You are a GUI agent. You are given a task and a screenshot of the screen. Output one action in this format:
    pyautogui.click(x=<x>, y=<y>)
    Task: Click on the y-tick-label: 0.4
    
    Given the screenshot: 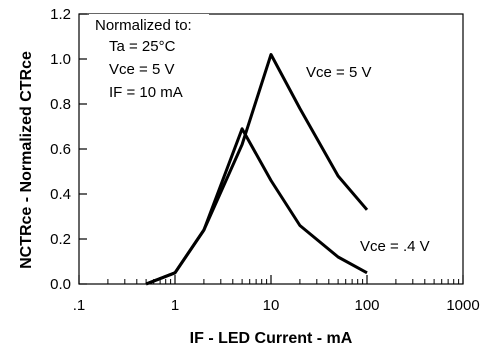 What is the action you would take?
    pyautogui.click(x=60, y=194)
    